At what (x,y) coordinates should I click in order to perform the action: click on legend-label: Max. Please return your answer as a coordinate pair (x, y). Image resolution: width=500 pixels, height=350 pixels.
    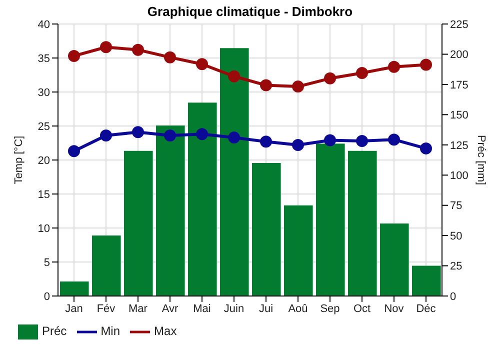
    Looking at the image, I should click on (165, 331).